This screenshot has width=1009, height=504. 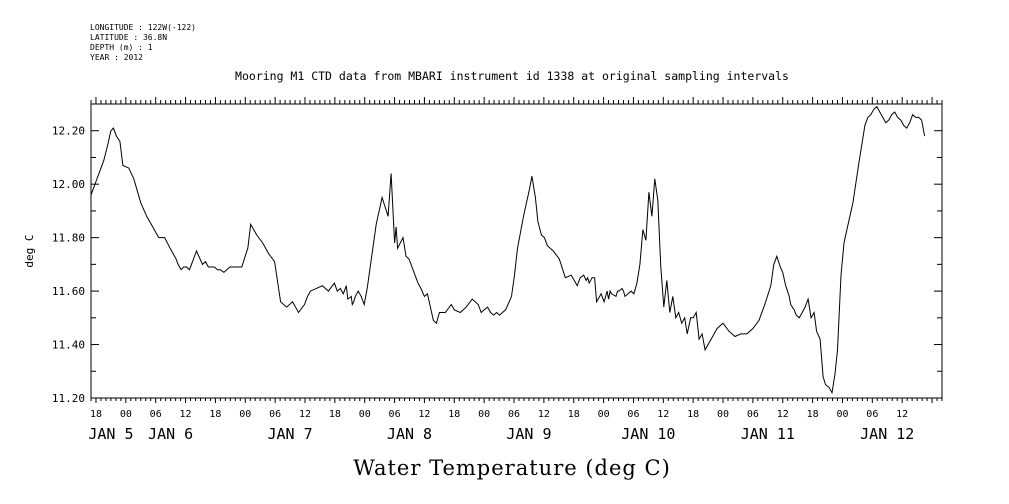 I want to click on y-tick-label: 11.40, so click(x=68, y=345).